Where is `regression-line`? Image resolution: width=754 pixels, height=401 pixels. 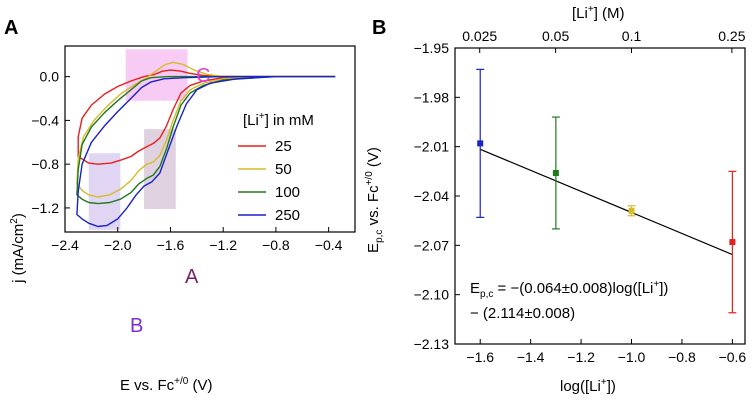
regression-line is located at coordinates (606, 202).